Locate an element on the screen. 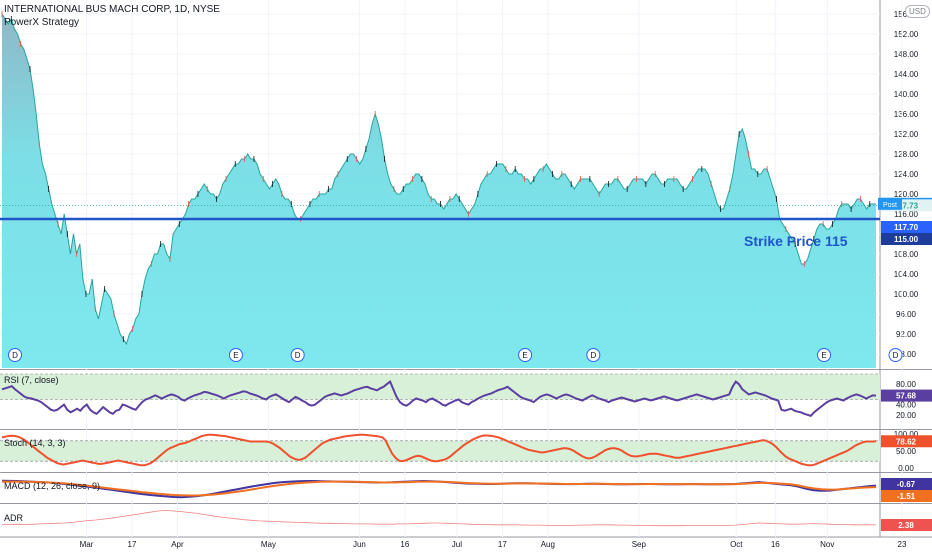  time-tick-label: Mar is located at coordinates (87, 544).